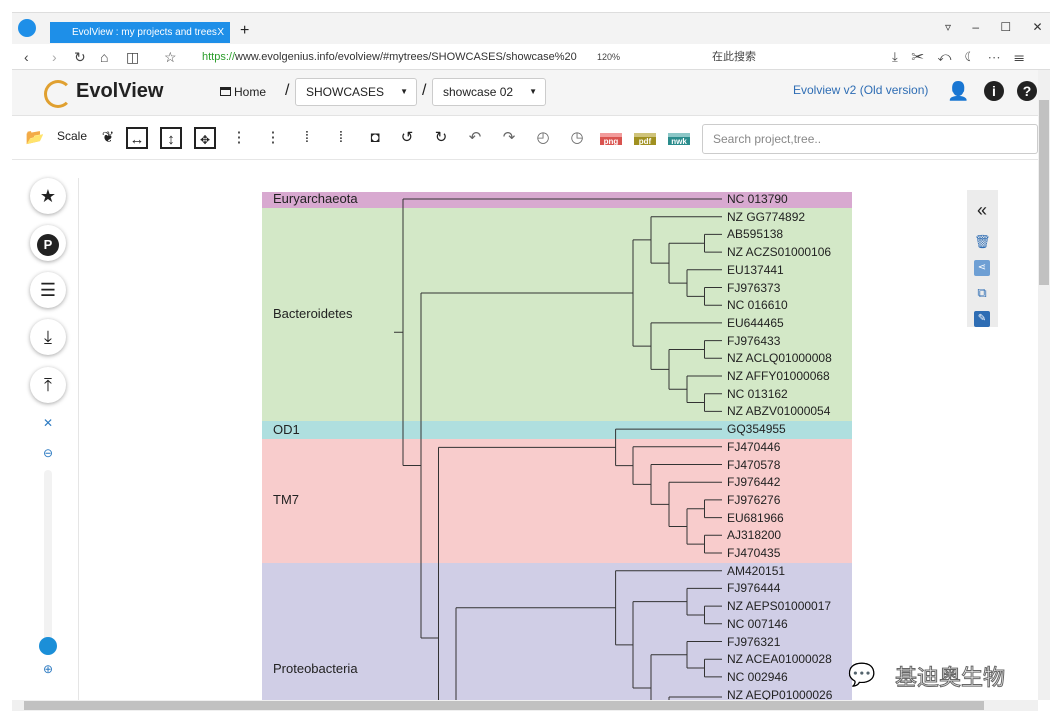 The image size is (1062, 723). Describe the element at coordinates (489, 92) in the screenshot. I see `tree-select: showcase 02 ▼` at that location.